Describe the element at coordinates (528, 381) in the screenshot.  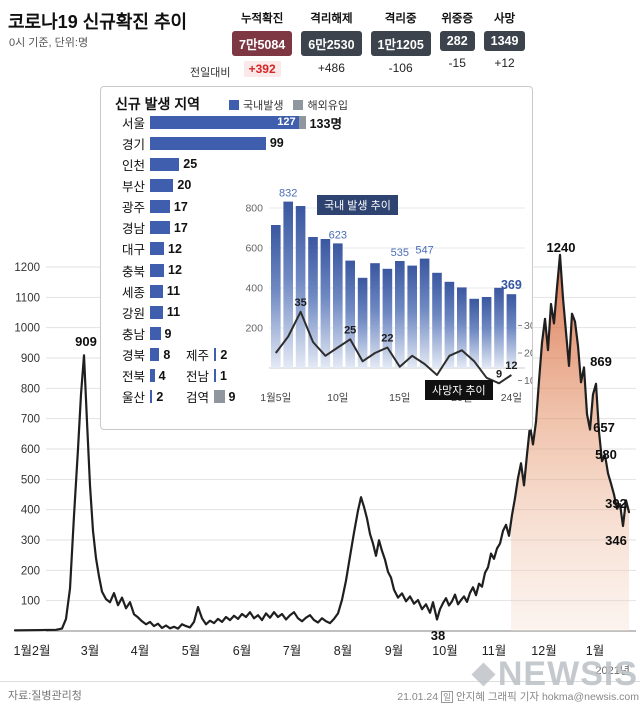
I see `inner-right-tick: 10` at that location.